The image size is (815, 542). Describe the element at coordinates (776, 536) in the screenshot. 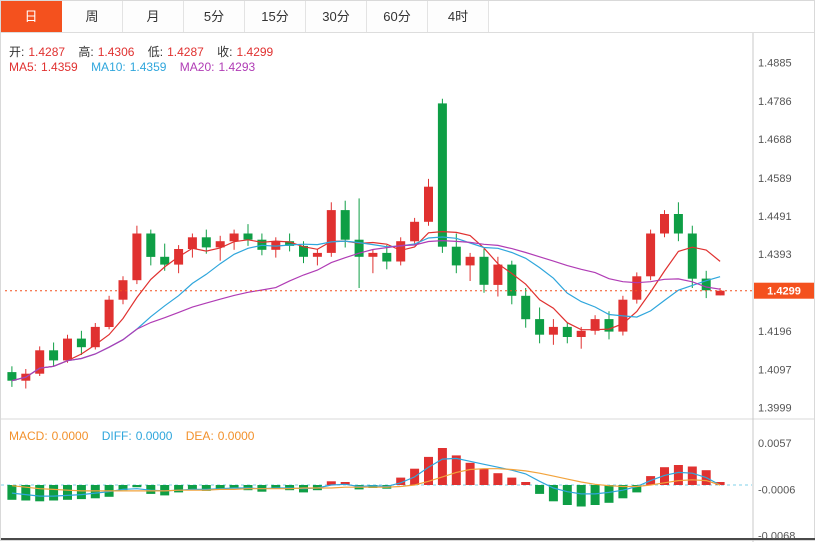

I see `svg-text: -0.0068` at that location.